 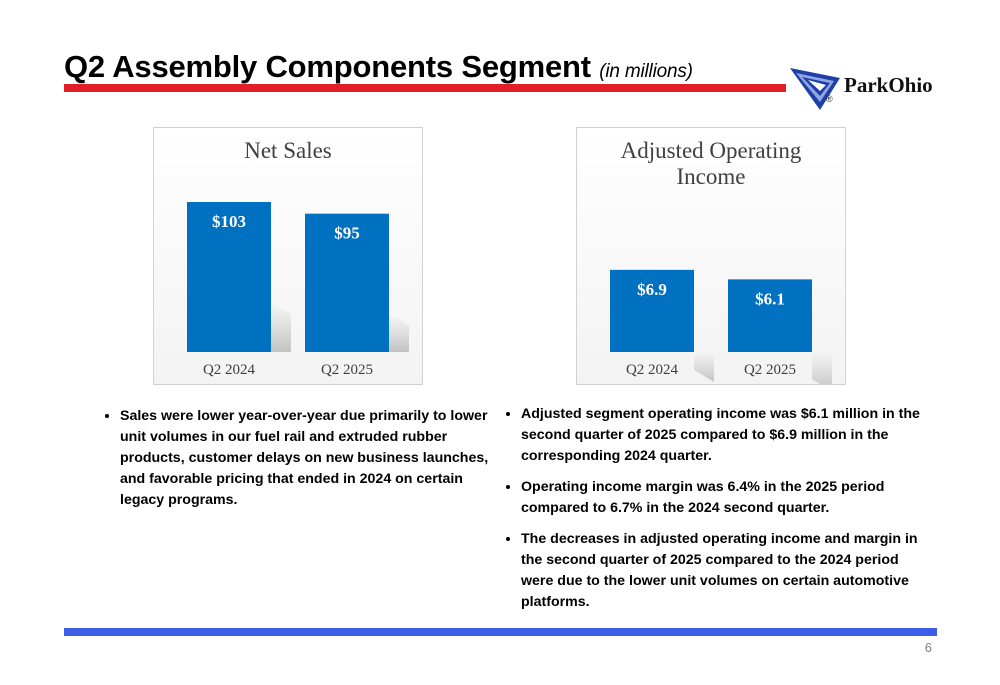 I want to click on net-sales-chart: Net Sales $103 Q2 2024 $95 Q2 2025, so click(x=288, y=256).